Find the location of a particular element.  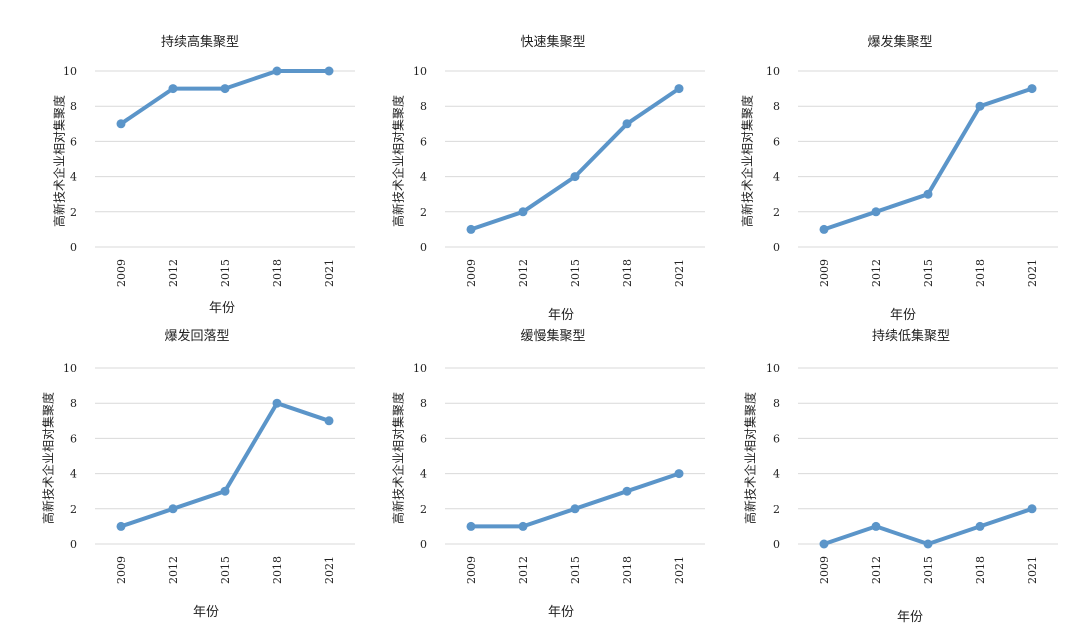

chart-title: 爆发回落型 is located at coordinates (197, 336).